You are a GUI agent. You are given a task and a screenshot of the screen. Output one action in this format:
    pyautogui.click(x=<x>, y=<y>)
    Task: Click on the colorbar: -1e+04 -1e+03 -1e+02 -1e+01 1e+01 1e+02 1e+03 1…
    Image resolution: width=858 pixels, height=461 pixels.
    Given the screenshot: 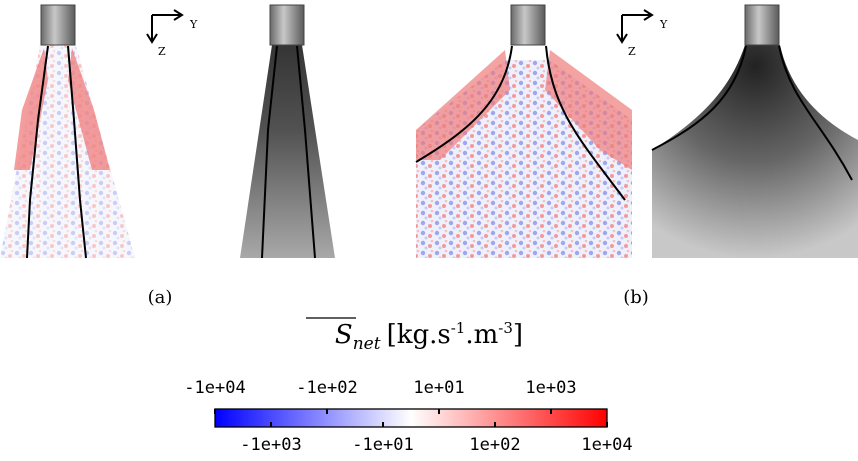 What is the action you would take?
    pyautogui.click(x=408, y=416)
    